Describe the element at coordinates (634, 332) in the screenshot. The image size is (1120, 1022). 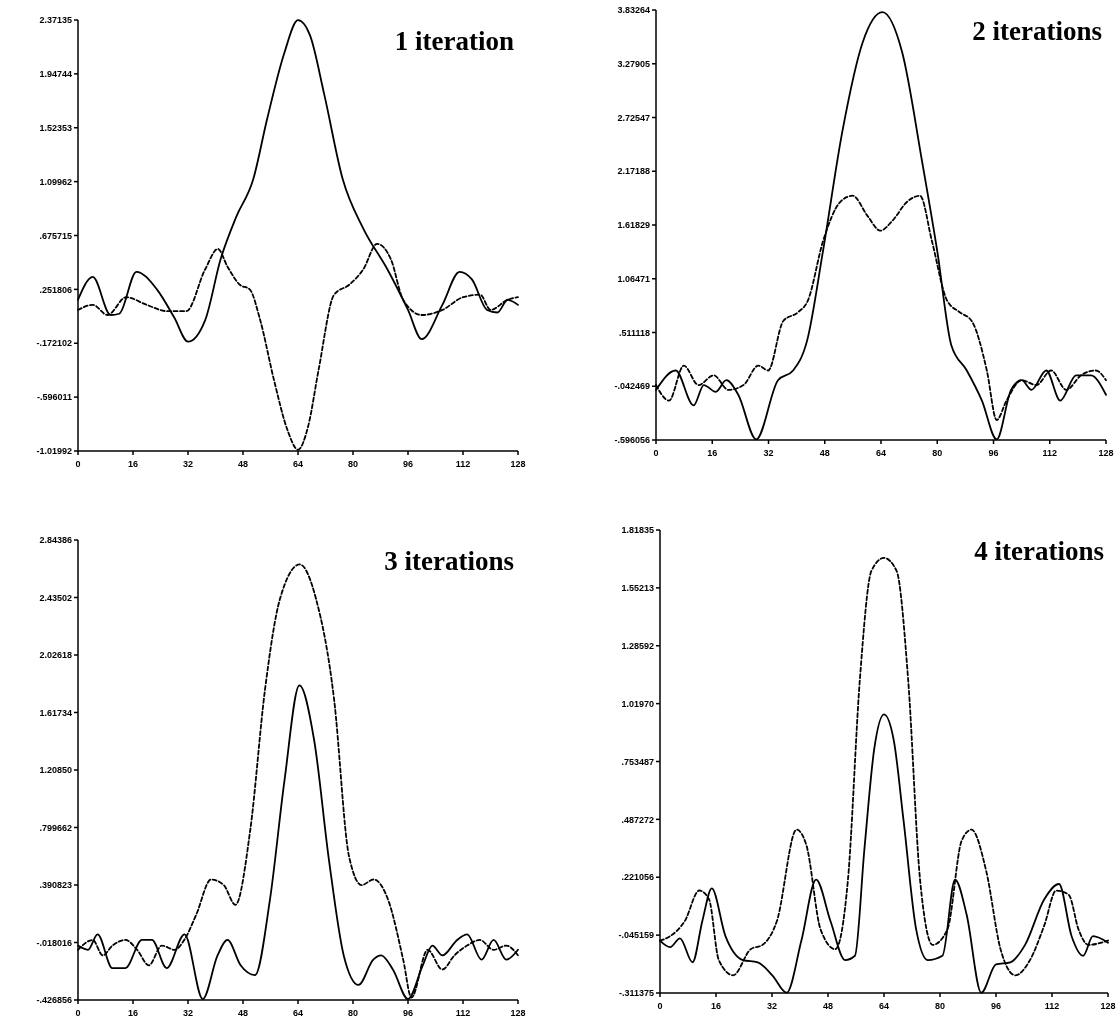
I see `y-tick-label: .511118` at that location.